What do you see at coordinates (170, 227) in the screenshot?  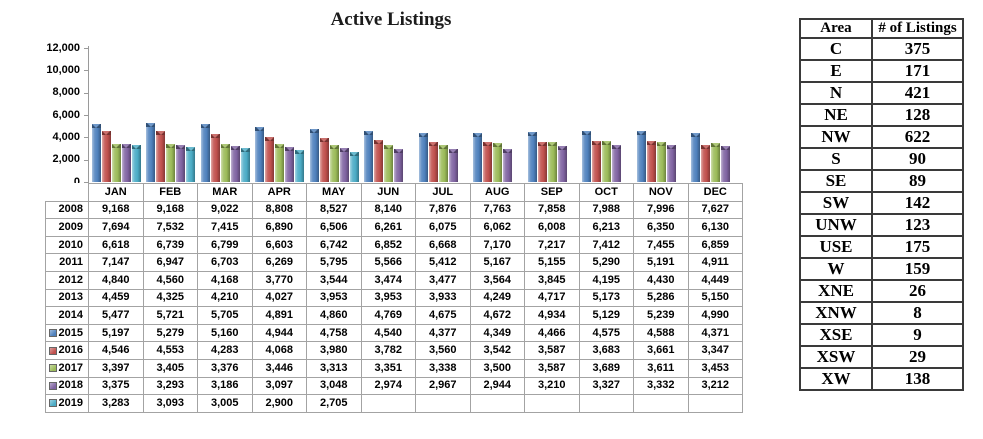 I see `value-cell: 7,532` at bounding box center [170, 227].